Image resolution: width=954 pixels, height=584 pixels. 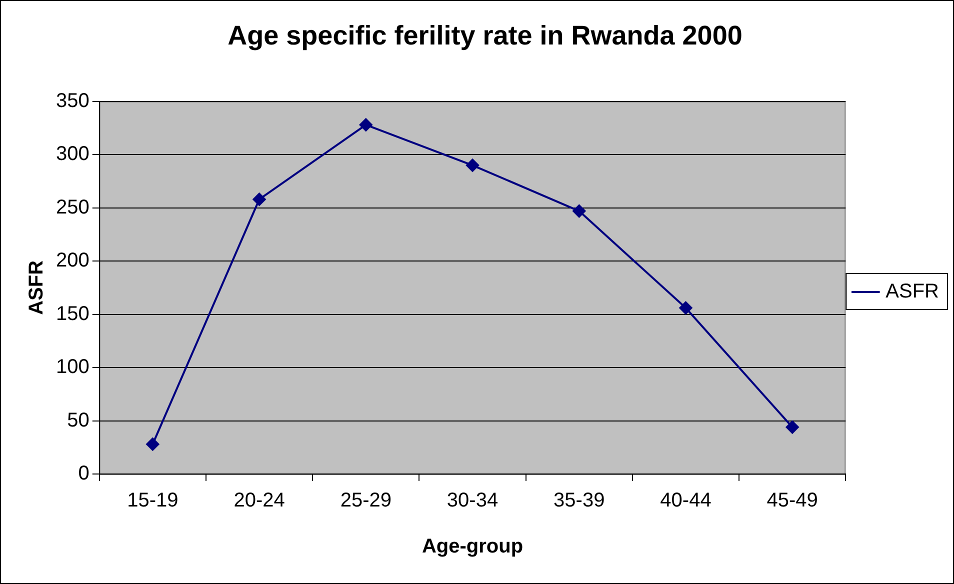 What do you see at coordinates (78, 420) in the screenshot?
I see `y-tick-label: 50` at bounding box center [78, 420].